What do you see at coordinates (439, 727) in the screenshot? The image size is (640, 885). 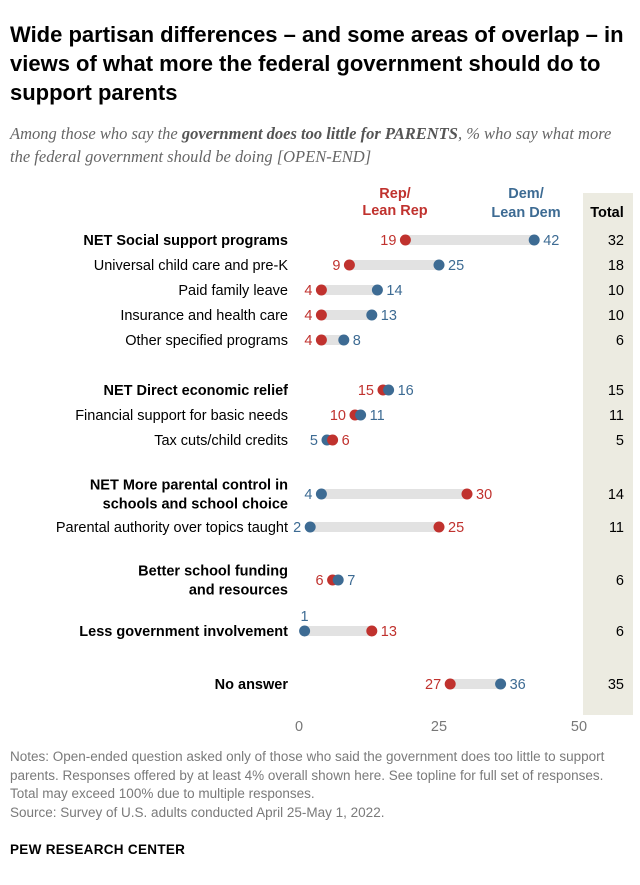 I see `x-axis-tick-label: 25` at bounding box center [439, 727].